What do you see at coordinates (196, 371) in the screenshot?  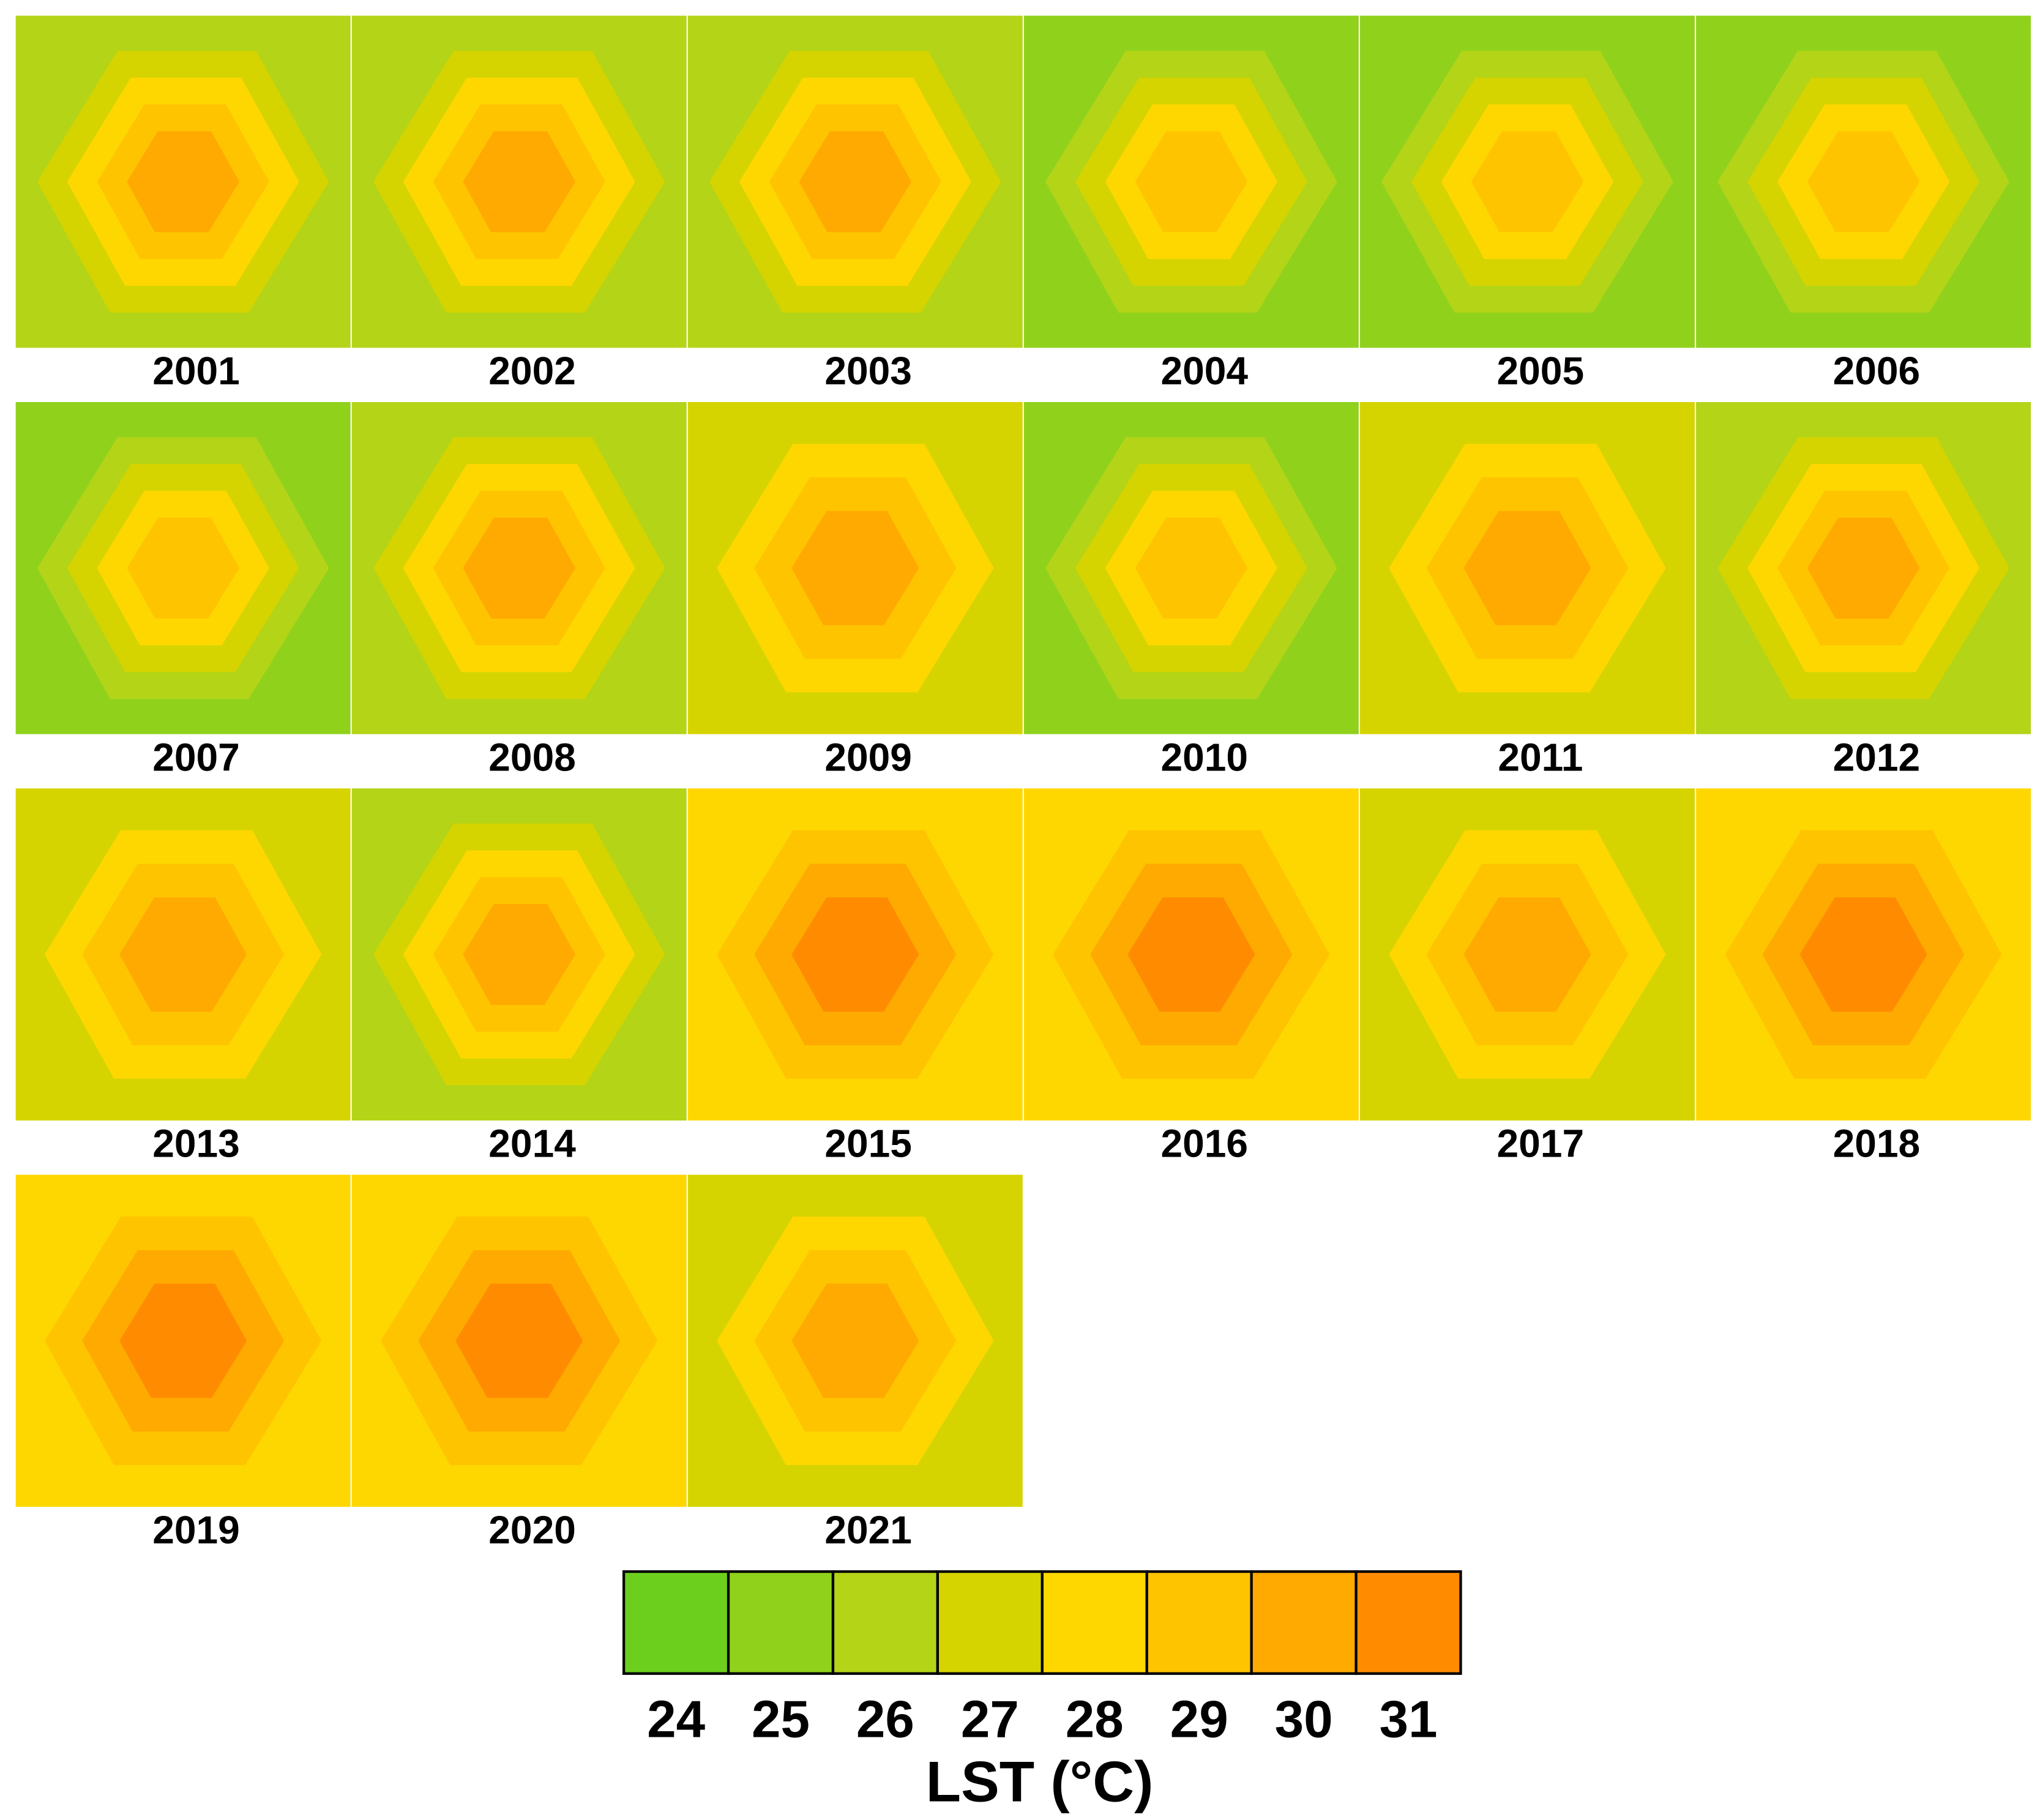 I see `year-label: 2001` at bounding box center [196, 371].